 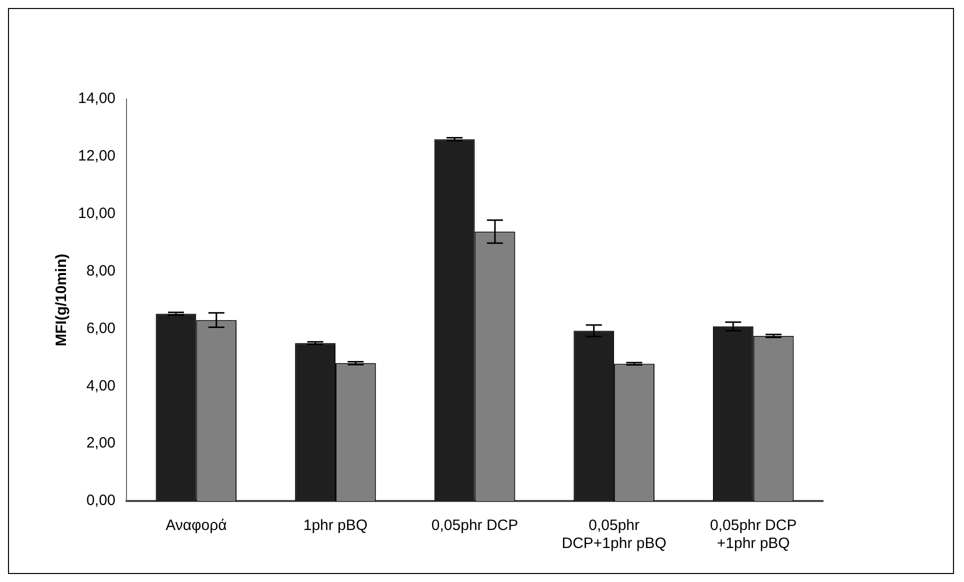 I want to click on y-tick-label: 14,00, so click(x=97, y=99).